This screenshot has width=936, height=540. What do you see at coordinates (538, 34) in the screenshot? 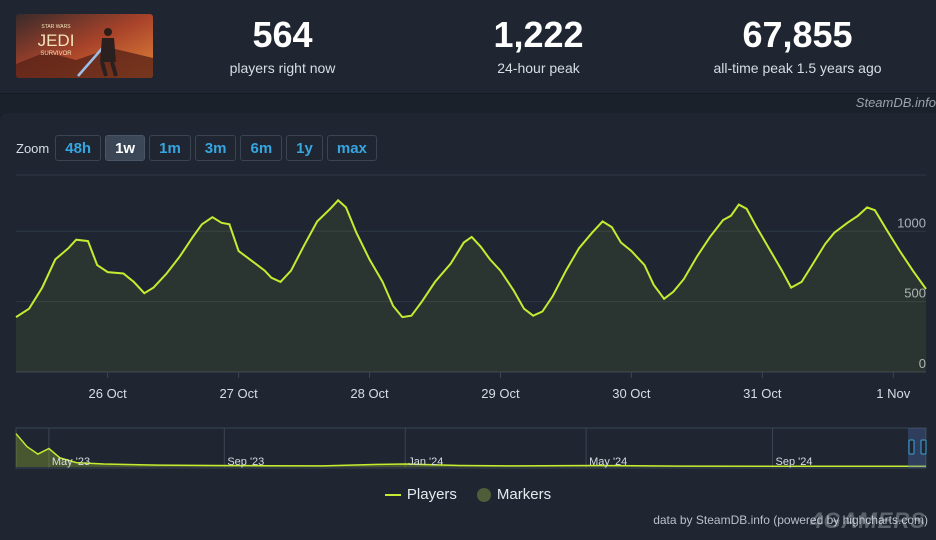
I see `stat-24h-value: 1,222` at bounding box center [538, 34].